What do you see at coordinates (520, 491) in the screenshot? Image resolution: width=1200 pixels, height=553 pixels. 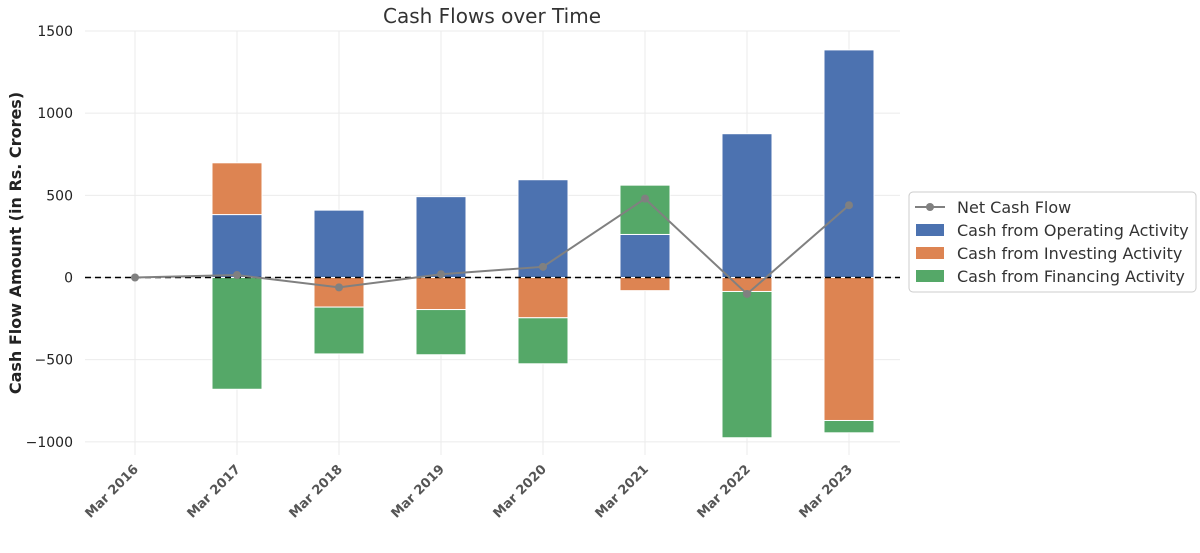 I see `x-tick-label: Mar 2020` at bounding box center [520, 491].